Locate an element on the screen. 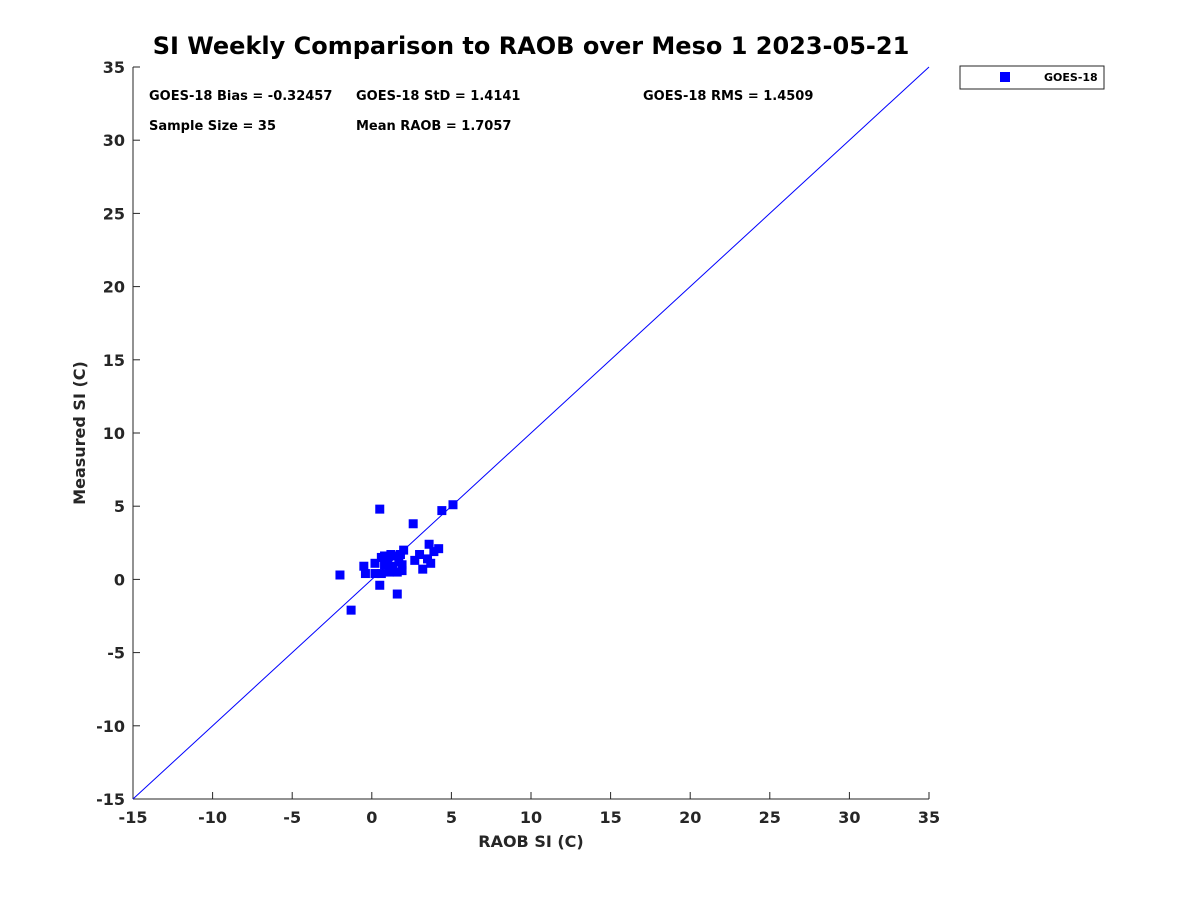  y-tick-label: 30 is located at coordinates (114, 140).